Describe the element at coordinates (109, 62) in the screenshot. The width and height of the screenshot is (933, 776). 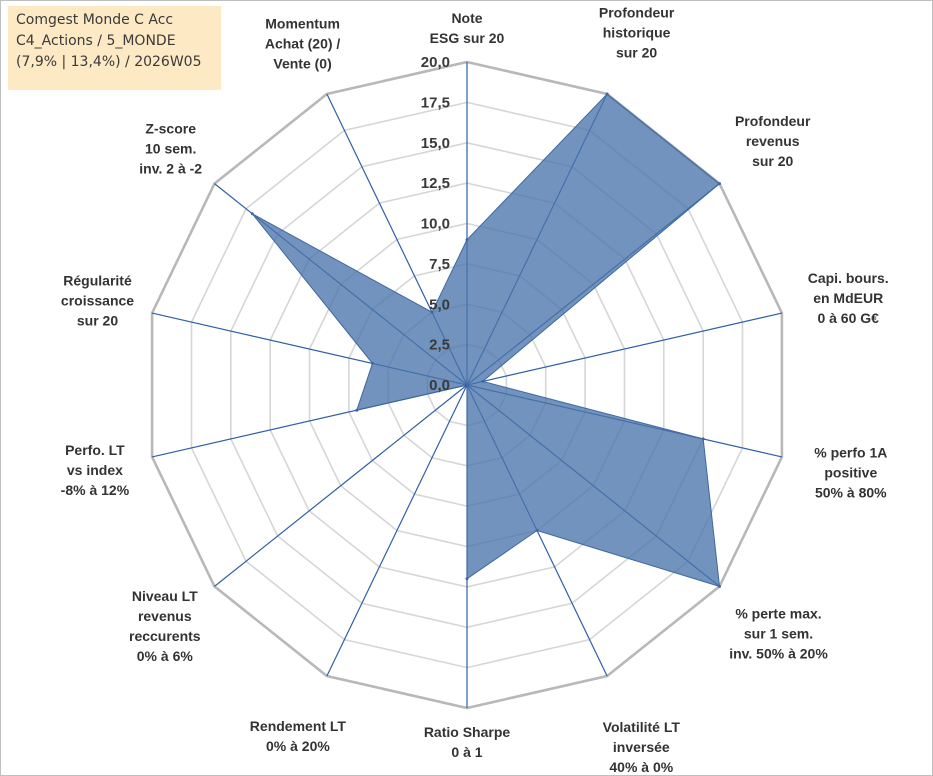
I see `fund-stats-week: (7,9% | 13,4%) / 2026W05` at that location.